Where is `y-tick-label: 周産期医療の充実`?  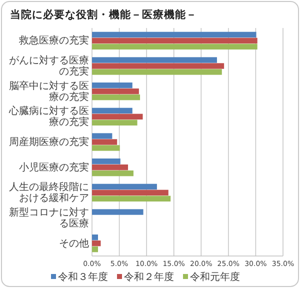
y-tick-label: 周産期医療の充実 is located at coordinates (49, 142).